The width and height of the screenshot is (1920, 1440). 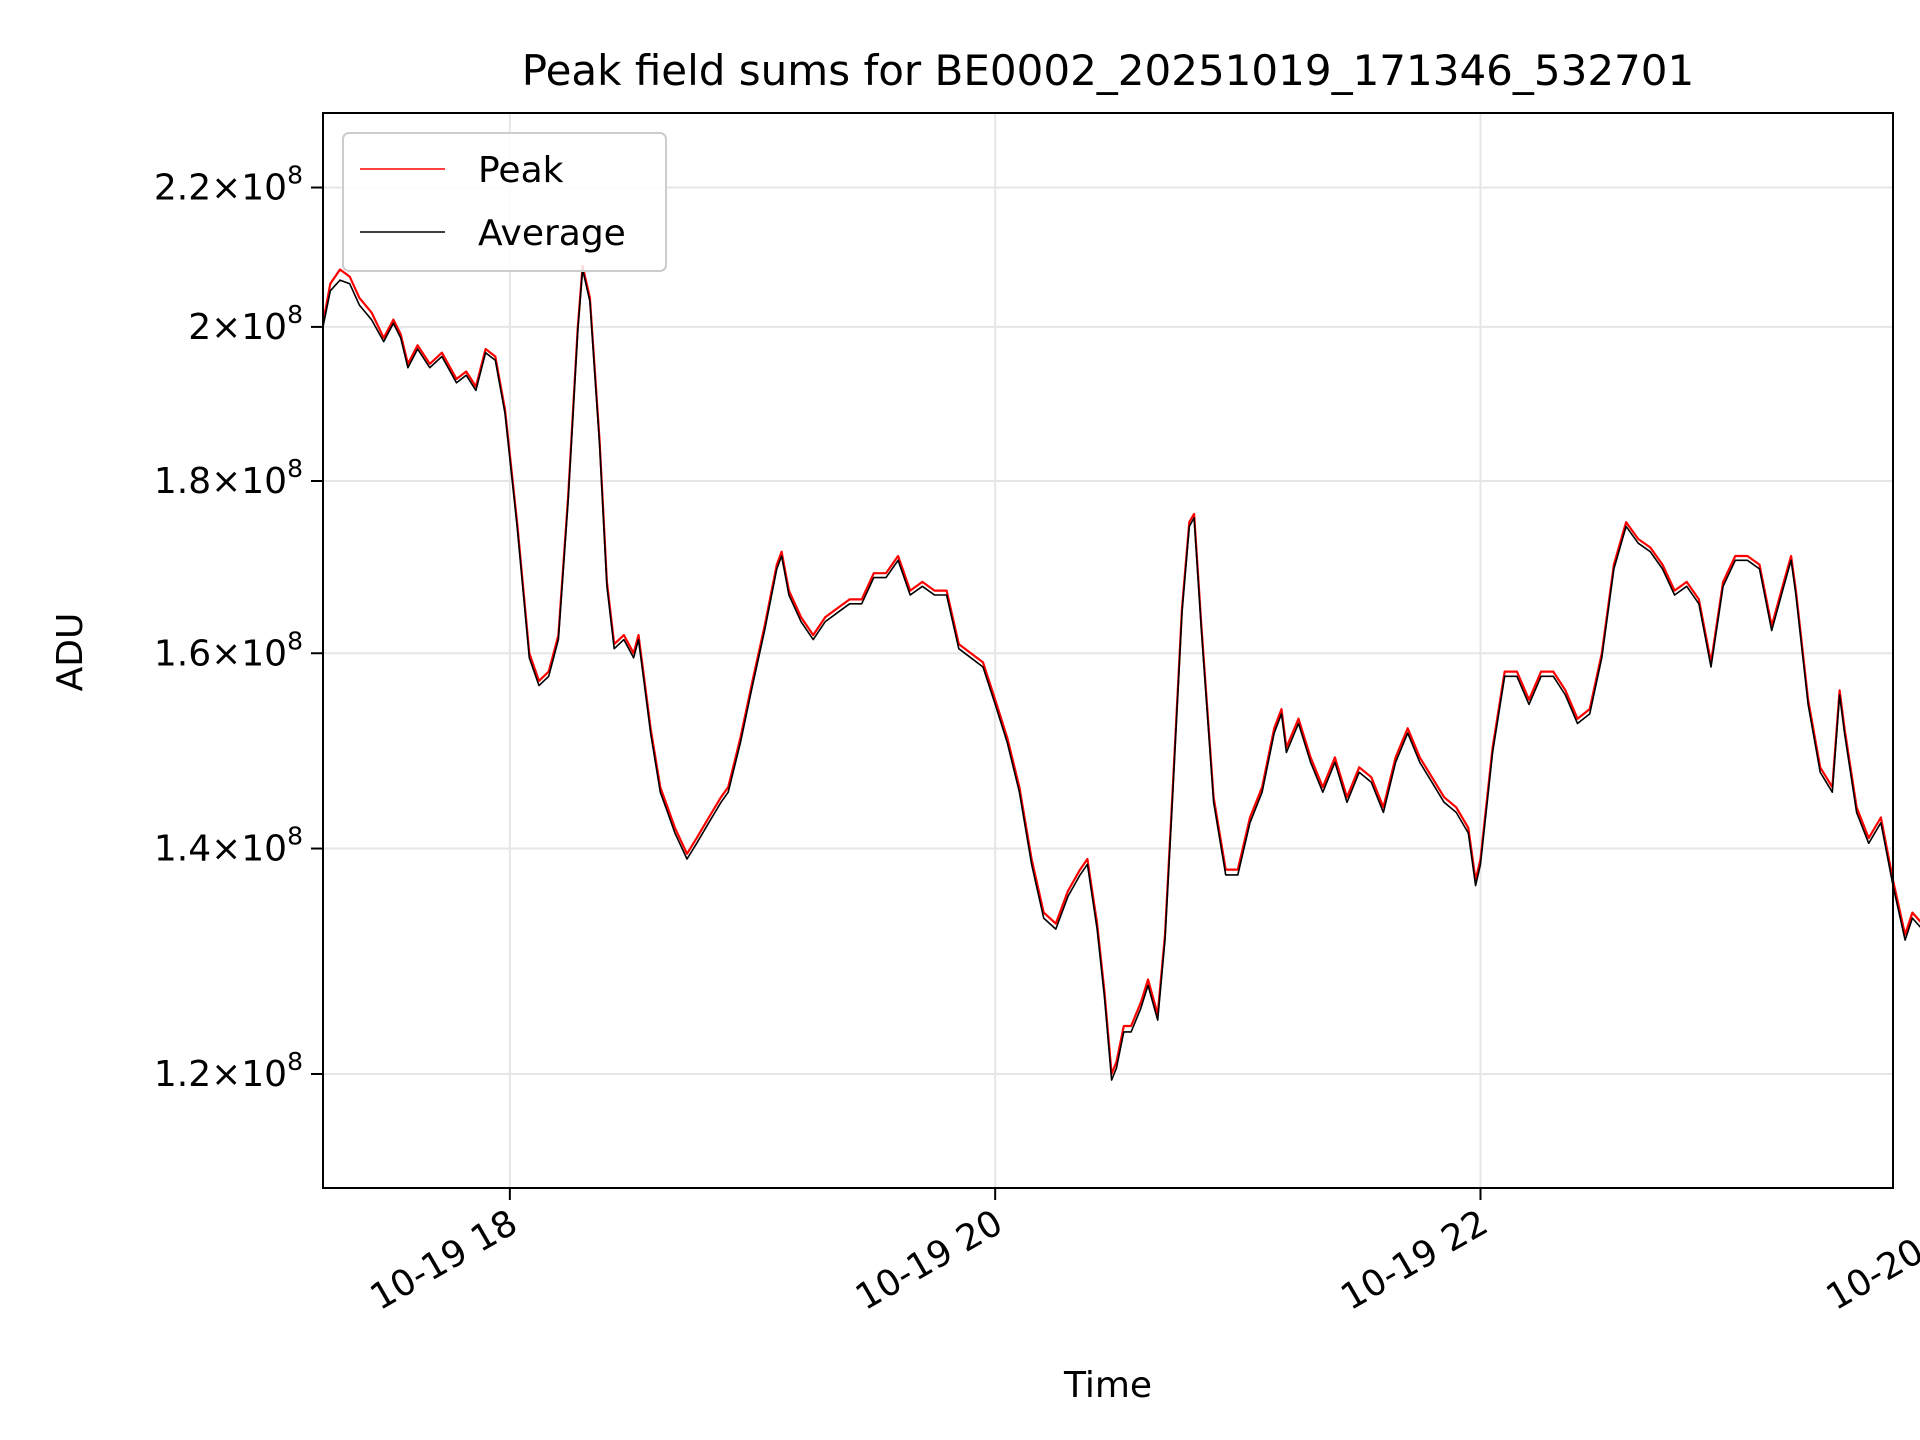 What do you see at coordinates (228, 185) in the screenshot?
I see `y-tick-label: 2.2×108` at bounding box center [228, 185].